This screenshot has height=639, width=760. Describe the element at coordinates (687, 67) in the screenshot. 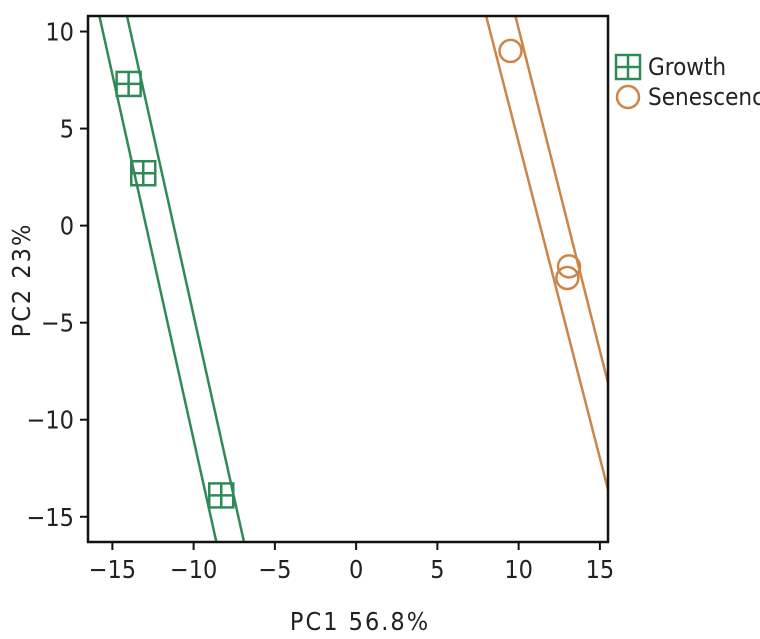

I see `legend-label: Growth` at that location.